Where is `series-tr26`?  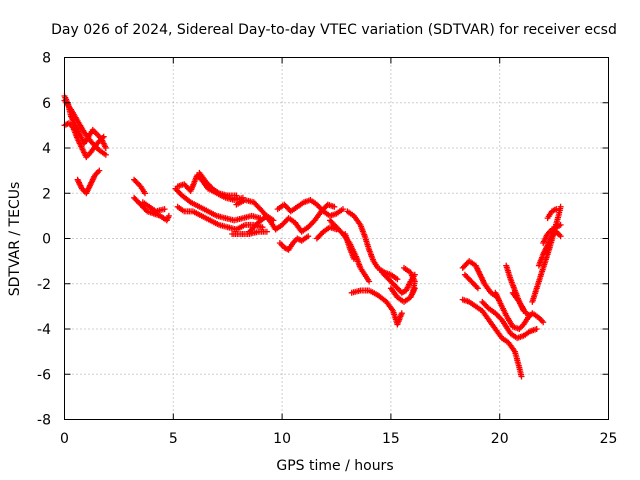
series-tr26 is located at coordinates (480, 279).